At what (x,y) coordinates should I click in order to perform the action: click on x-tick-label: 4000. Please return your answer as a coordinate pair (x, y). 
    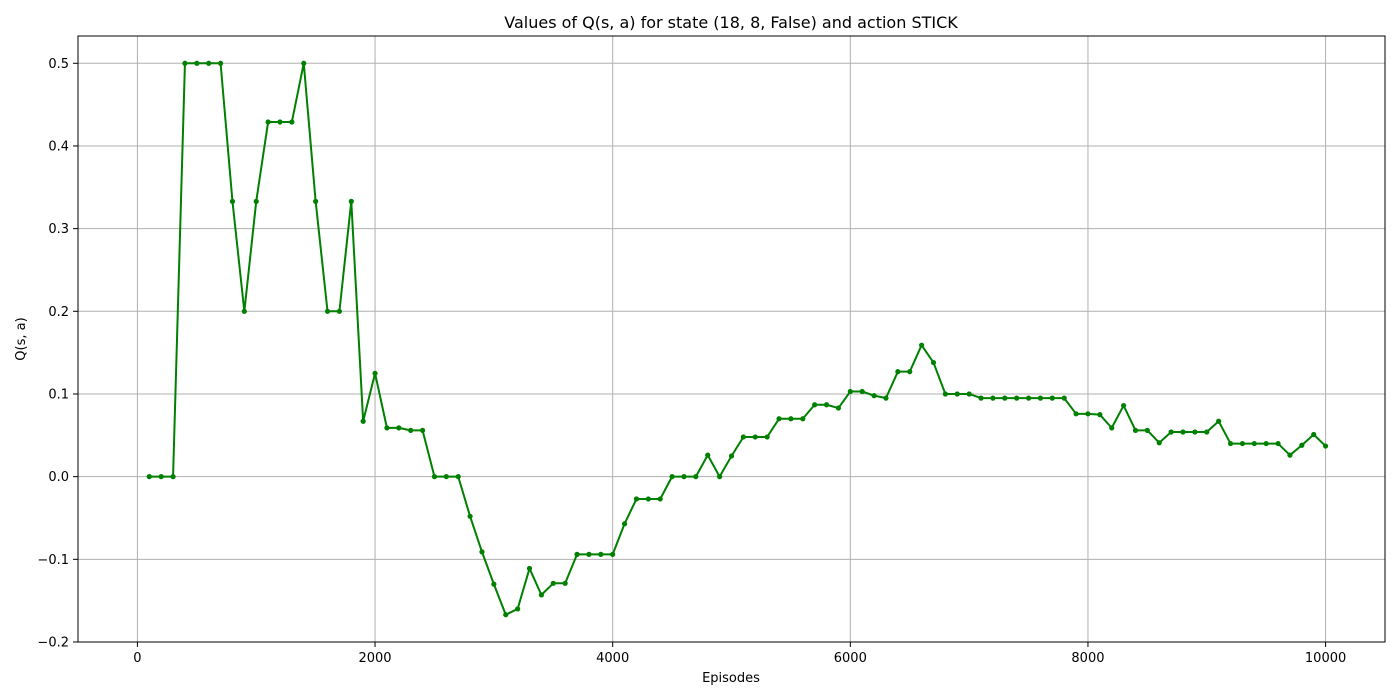
    Looking at the image, I should click on (612, 658).